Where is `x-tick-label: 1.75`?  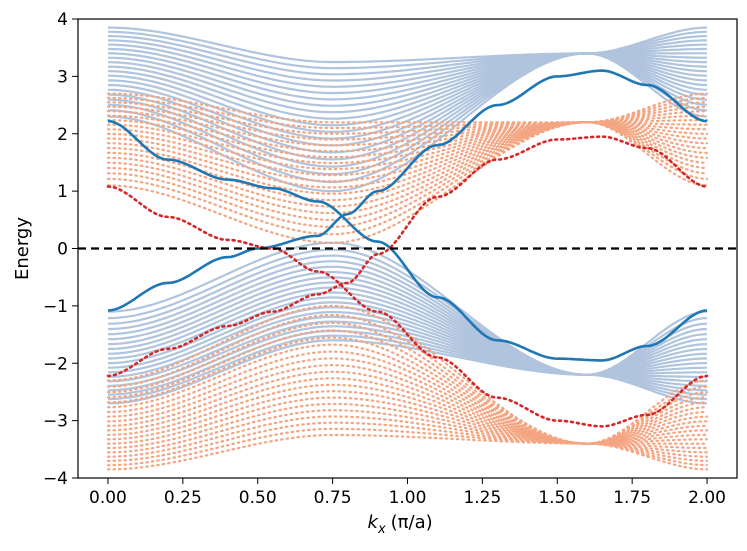
x-tick-label: 1.75 is located at coordinates (632, 498).